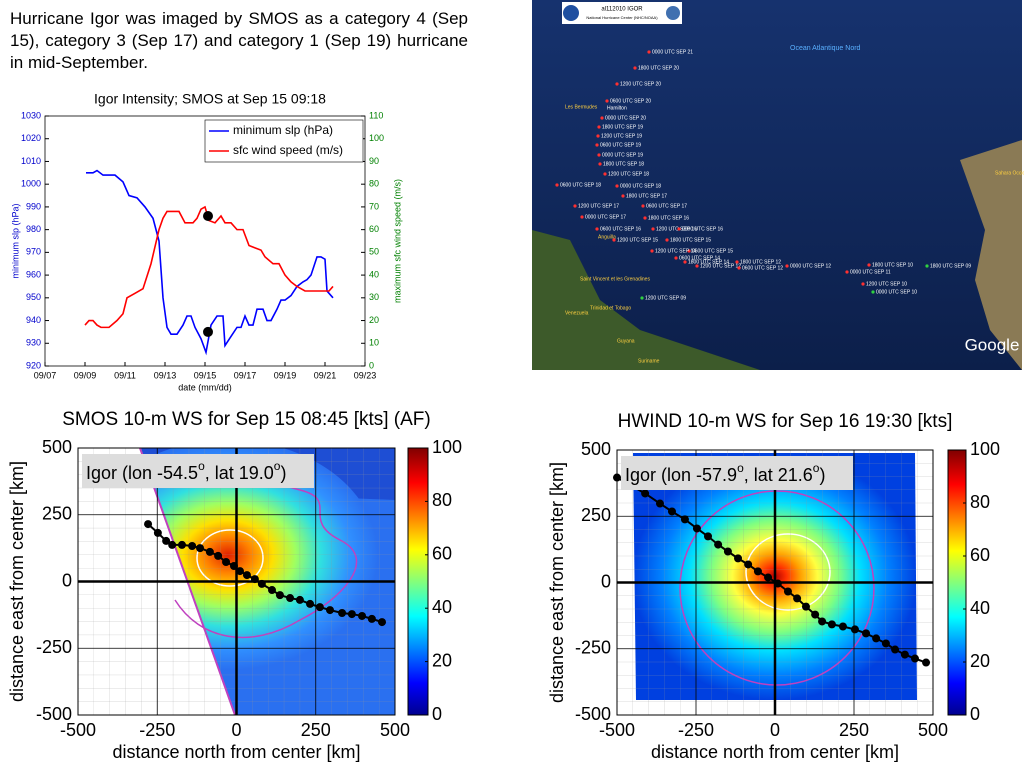  I want to click on track-label: 1200 UTC SEP 20, so click(640, 84).